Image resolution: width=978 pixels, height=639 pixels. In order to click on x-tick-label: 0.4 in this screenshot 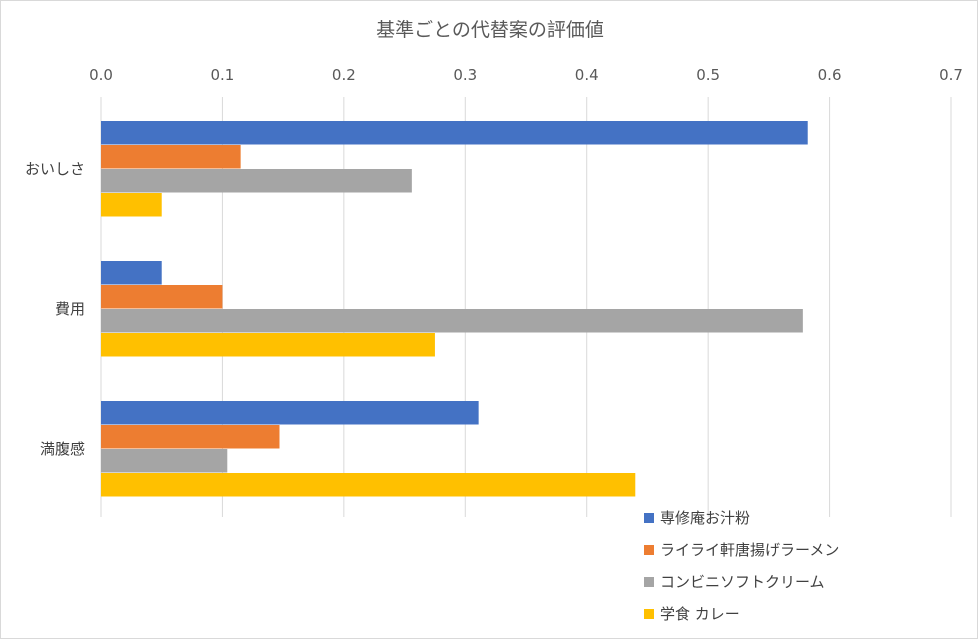, I will do `click(587, 75)`.